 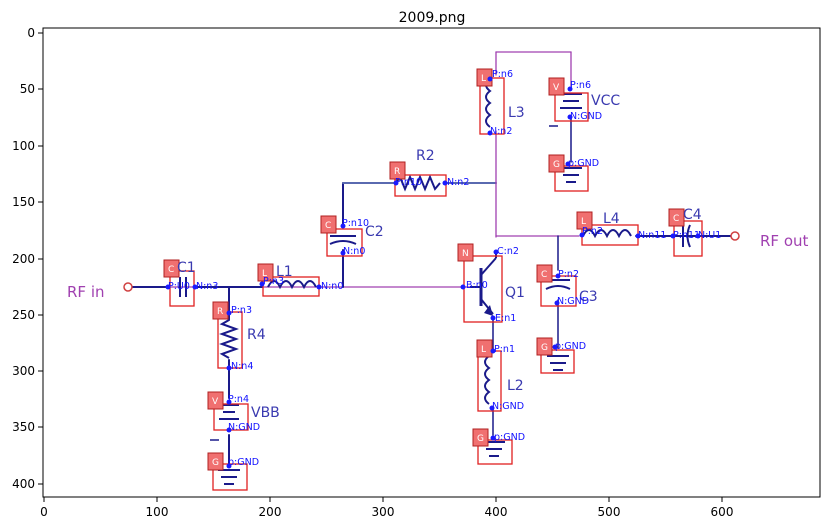 I want to click on gnd-l2-badge-text: G, so click(x=480, y=439).